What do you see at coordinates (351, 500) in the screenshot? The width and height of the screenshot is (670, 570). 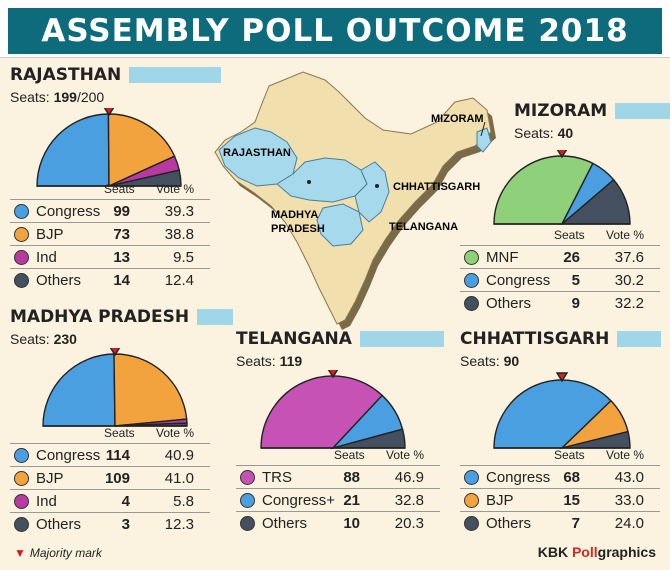 I see `seats-value: 21` at bounding box center [351, 500].